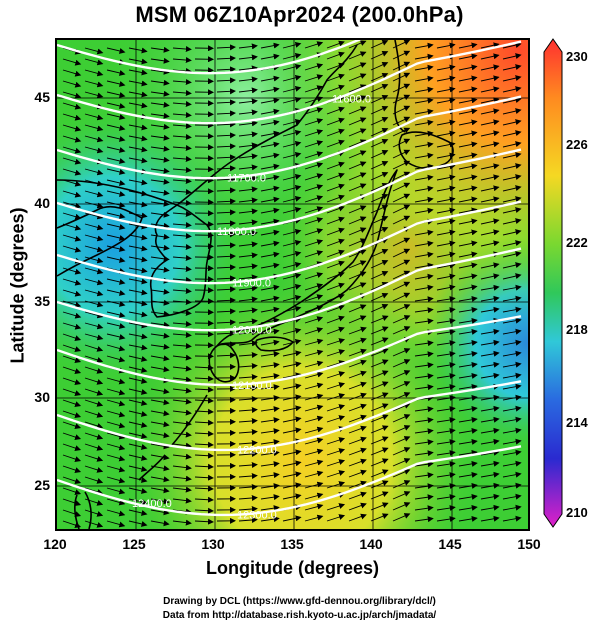 This screenshot has width=599, height=625. What do you see at coordinates (209, 57) in the screenshot?
I see `contour-line` at bounding box center [209, 57].